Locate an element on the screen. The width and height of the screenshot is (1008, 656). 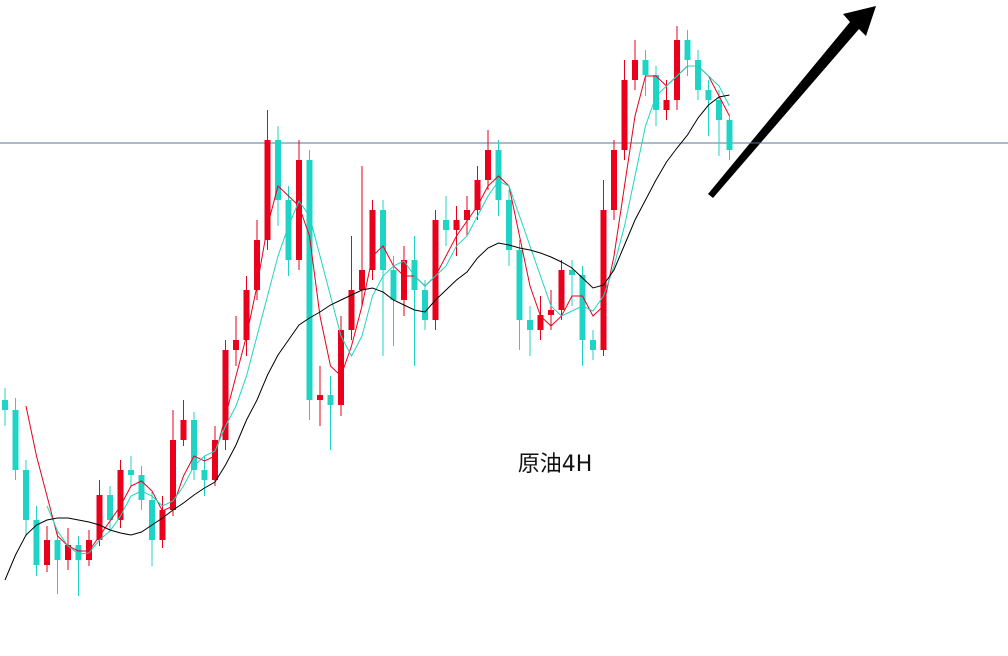
trend-arrow is located at coordinates (792, 102).